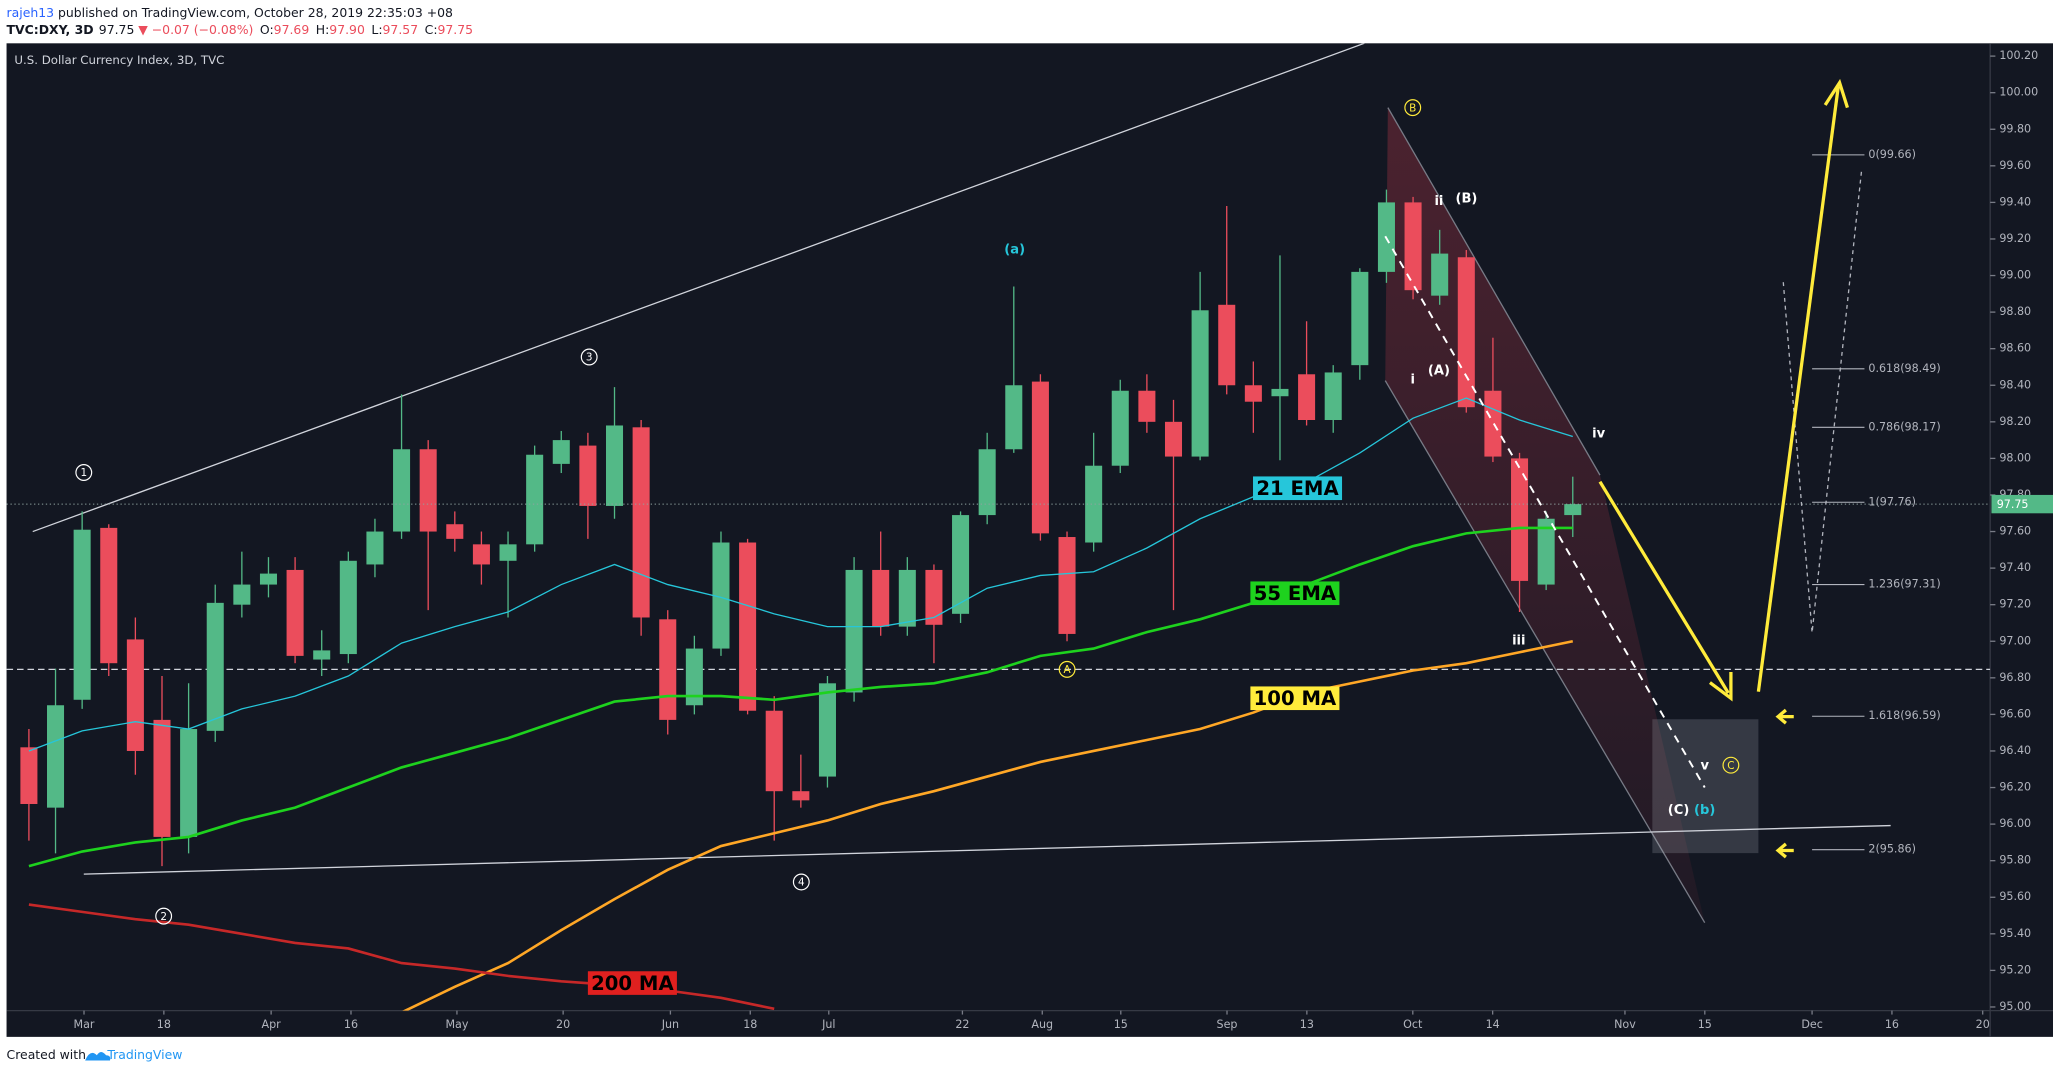 The image size is (2053, 1071). Describe the element at coordinates (1892, 849) in the screenshot. I see `fib-label: 2(95.86)` at that location.